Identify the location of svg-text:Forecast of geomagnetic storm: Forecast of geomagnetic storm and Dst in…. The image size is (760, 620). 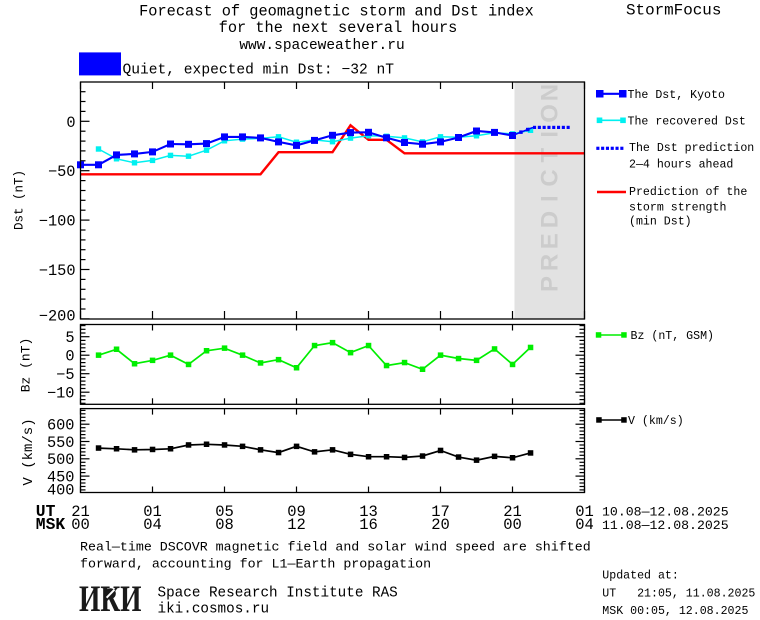
(336, 12).